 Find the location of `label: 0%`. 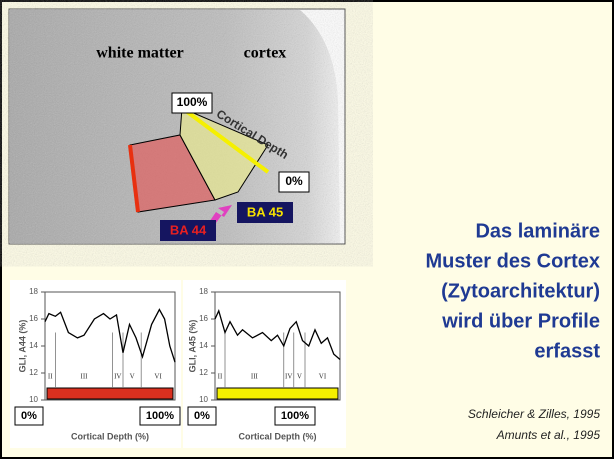

label: 0% is located at coordinates (294, 181).